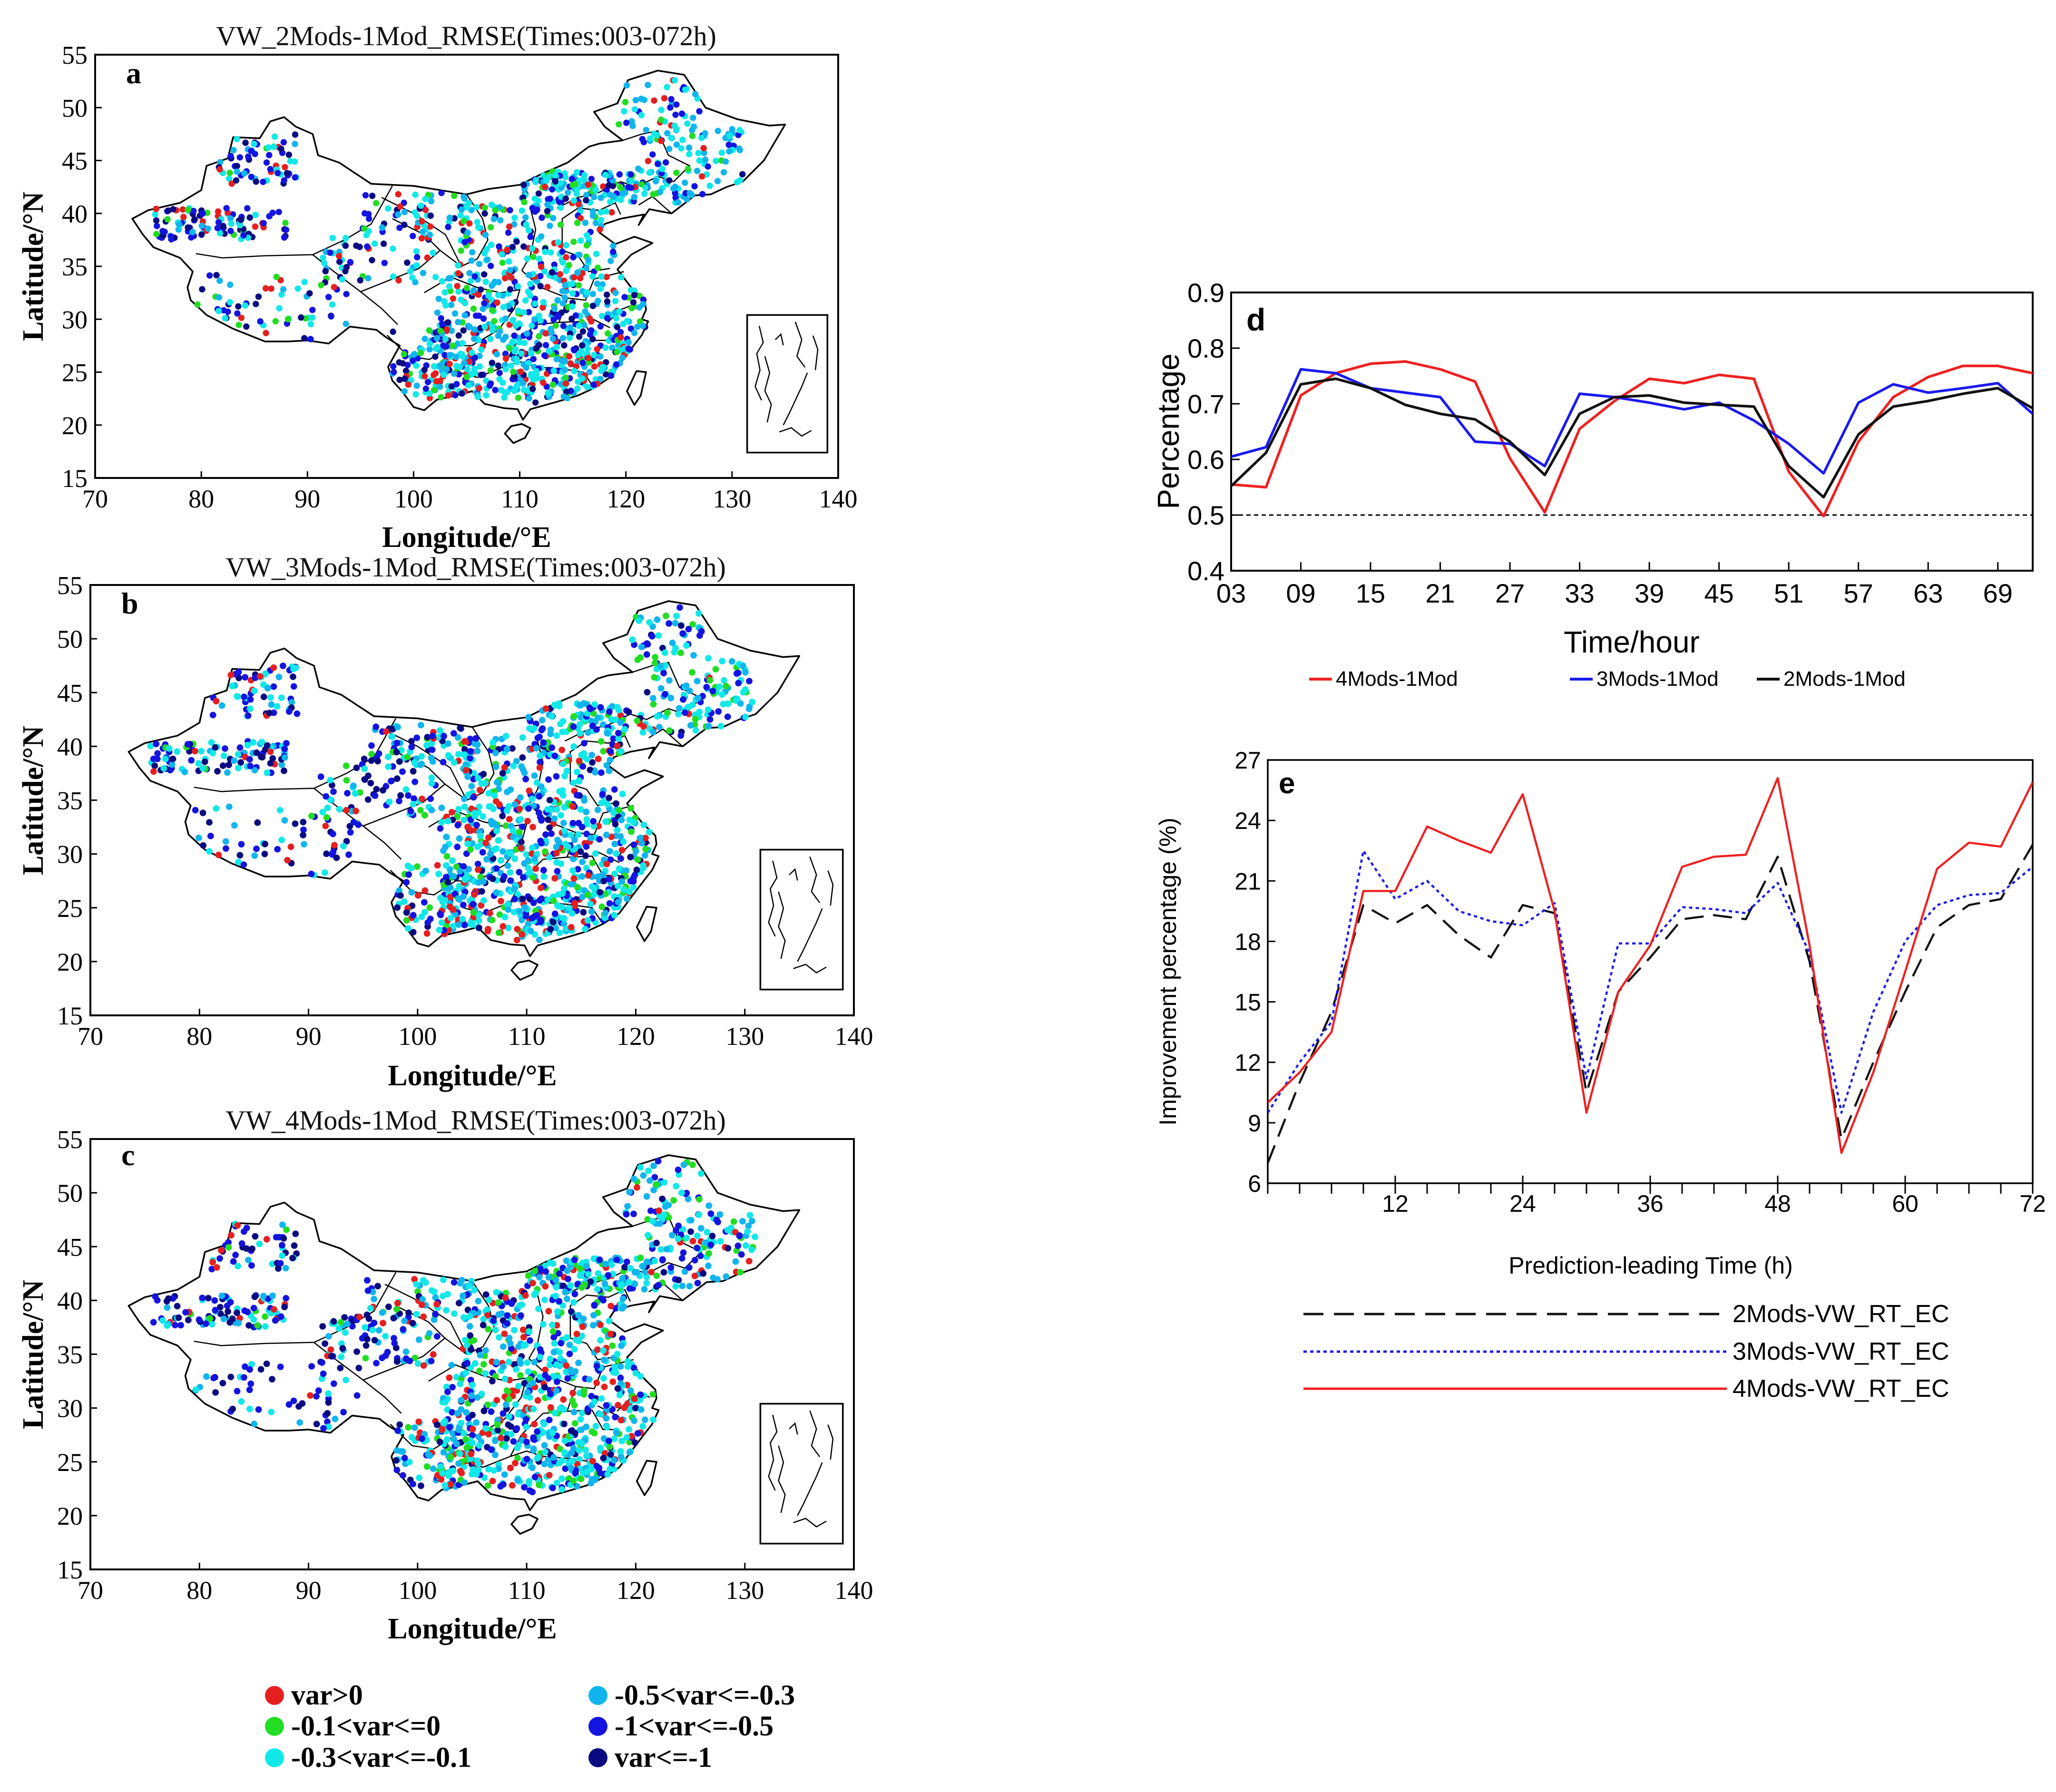  Describe the element at coordinates (70, 1570) in the screenshot. I see `y-tick-label: 15` at that location.